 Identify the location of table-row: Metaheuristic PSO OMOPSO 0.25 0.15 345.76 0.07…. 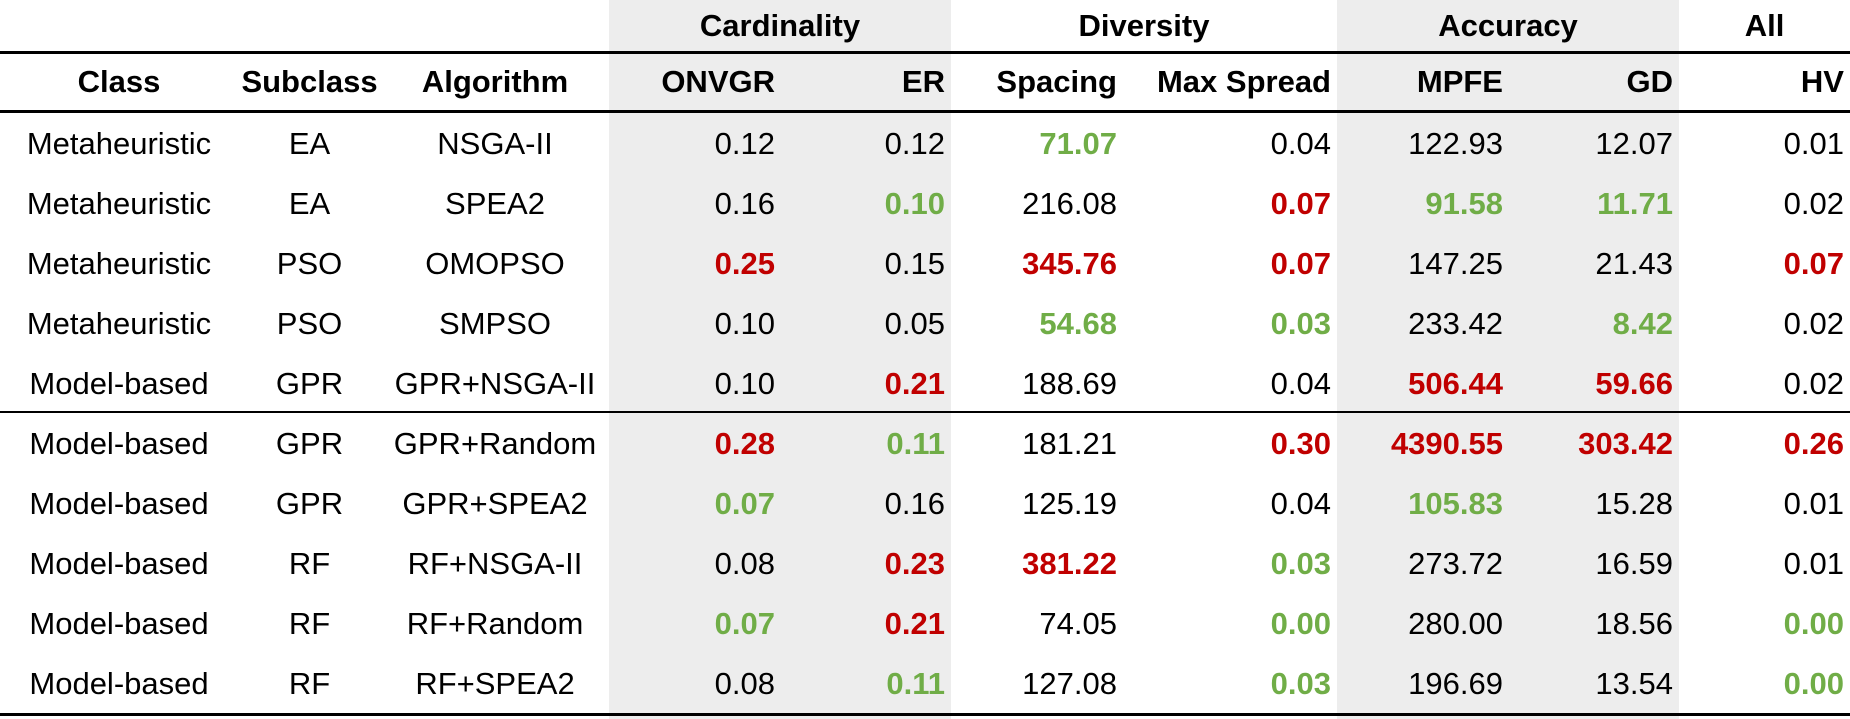
(925, 264).